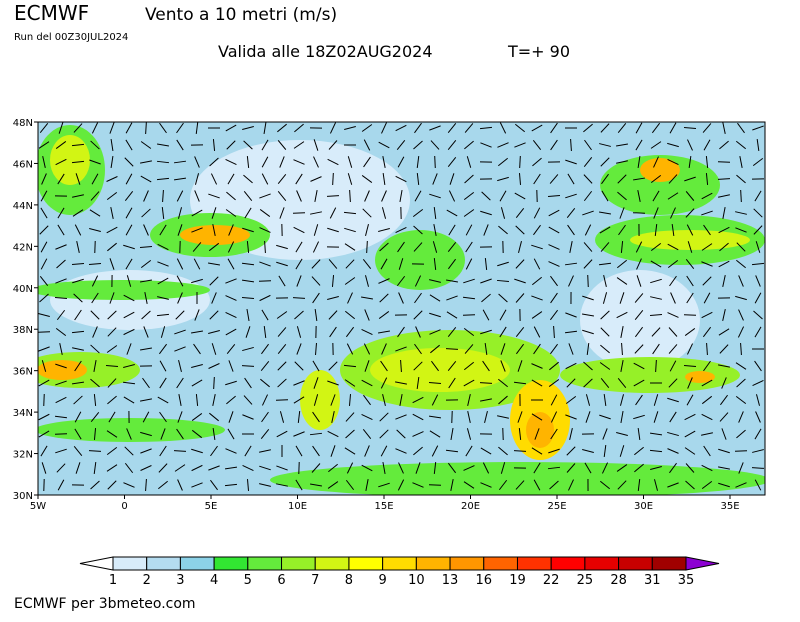 This screenshot has height=622, width=800. What do you see at coordinates (349, 580) in the screenshot?
I see `colorbar-label: 8` at bounding box center [349, 580].